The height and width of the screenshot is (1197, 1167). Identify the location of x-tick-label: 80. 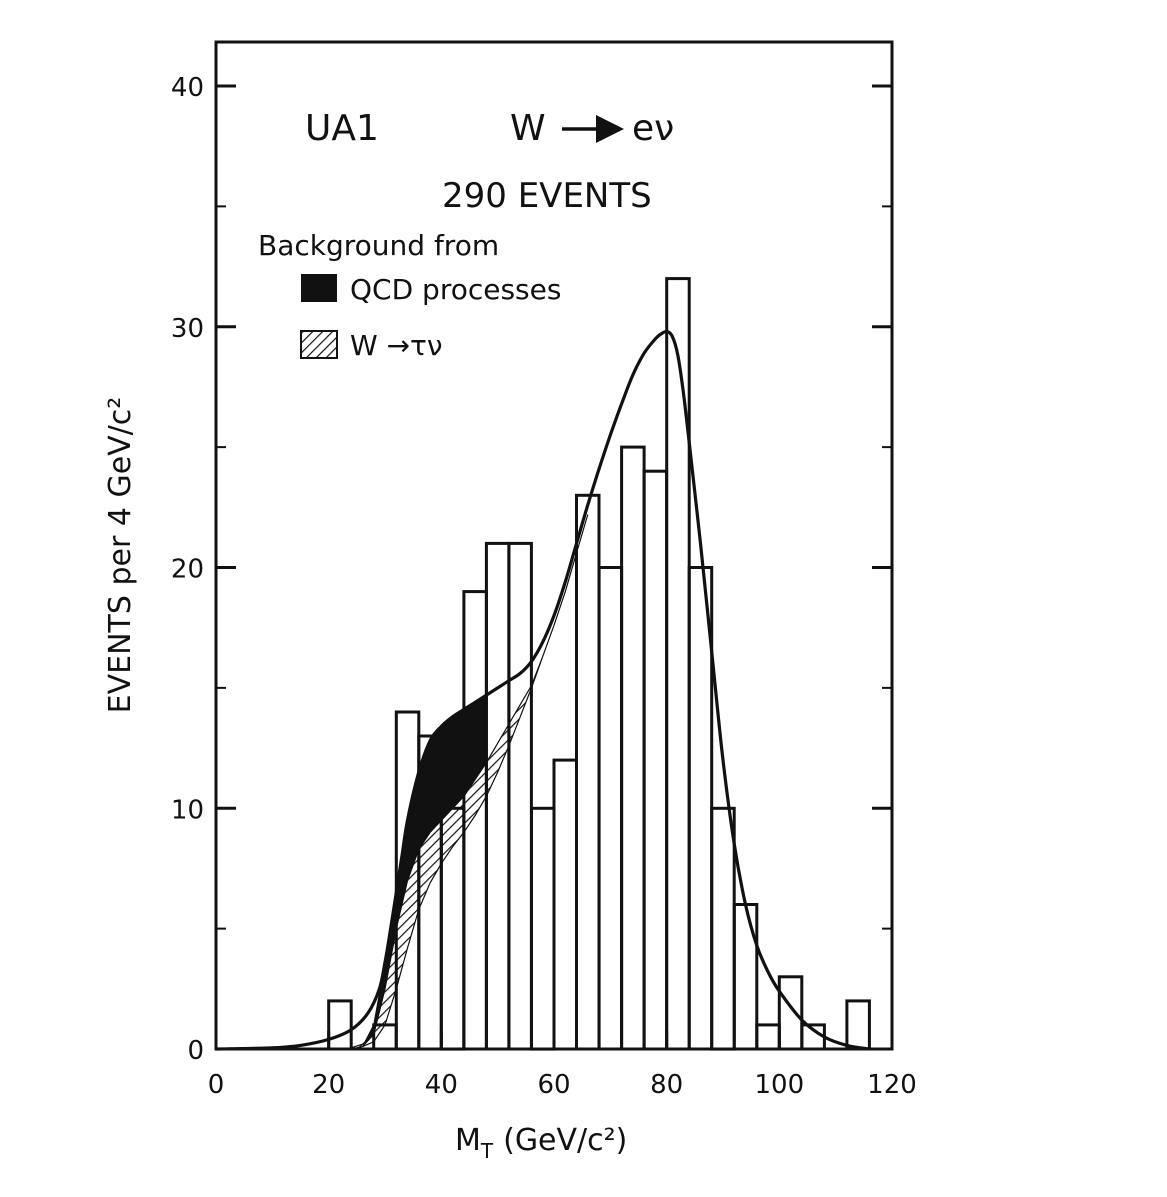
(666, 1085).